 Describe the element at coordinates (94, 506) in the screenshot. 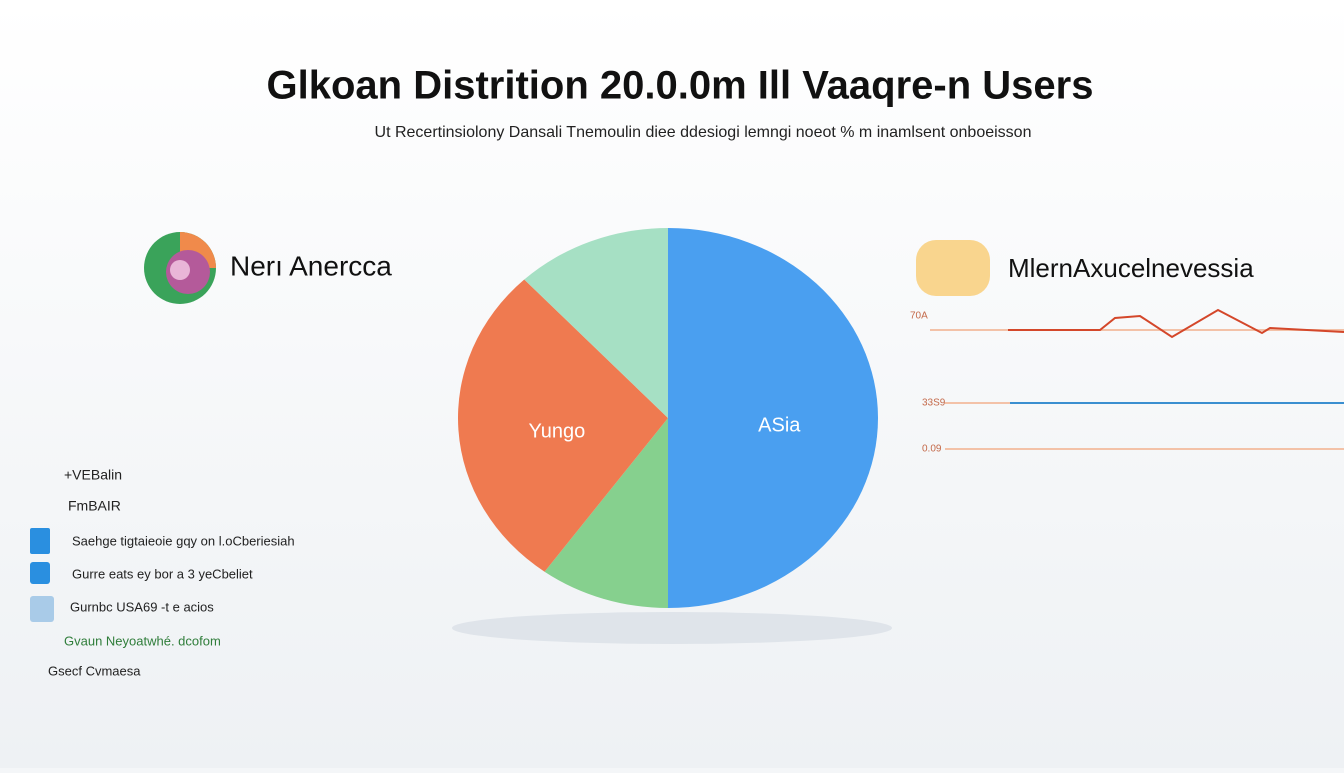

I see `list-item: FmBAIR` at that location.